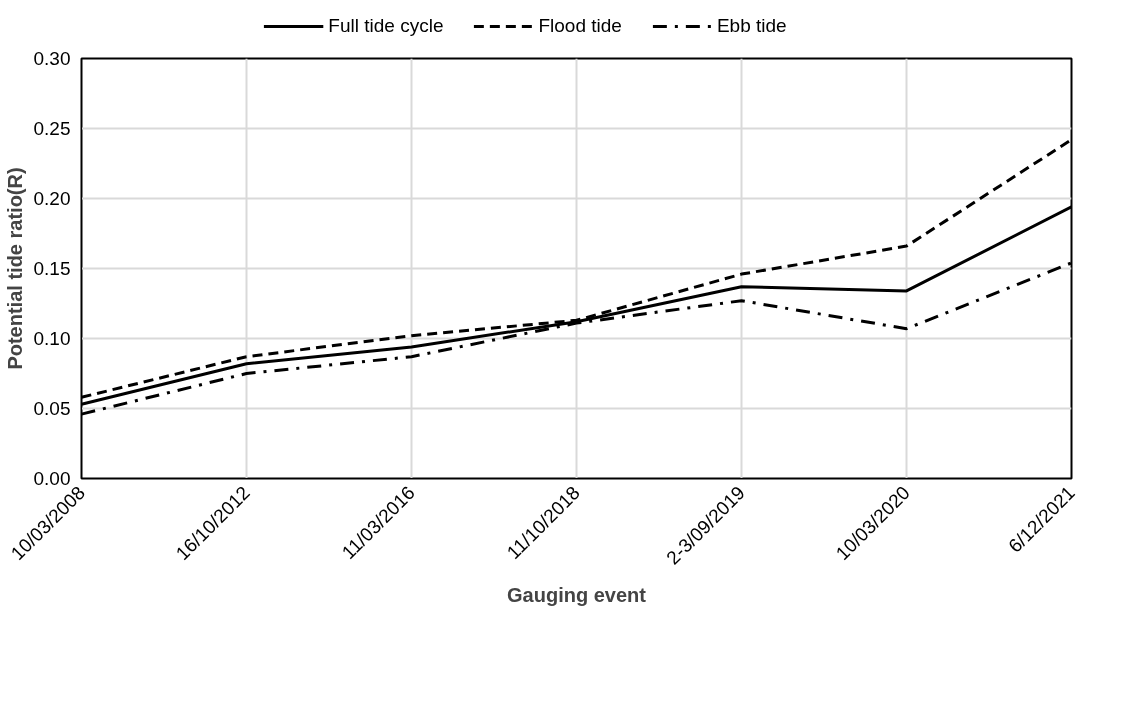 Image resolution: width=1147 pixels, height=718 pixels. What do you see at coordinates (52, 408) in the screenshot?
I see `y-tick-label: 0.05` at bounding box center [52, 408].